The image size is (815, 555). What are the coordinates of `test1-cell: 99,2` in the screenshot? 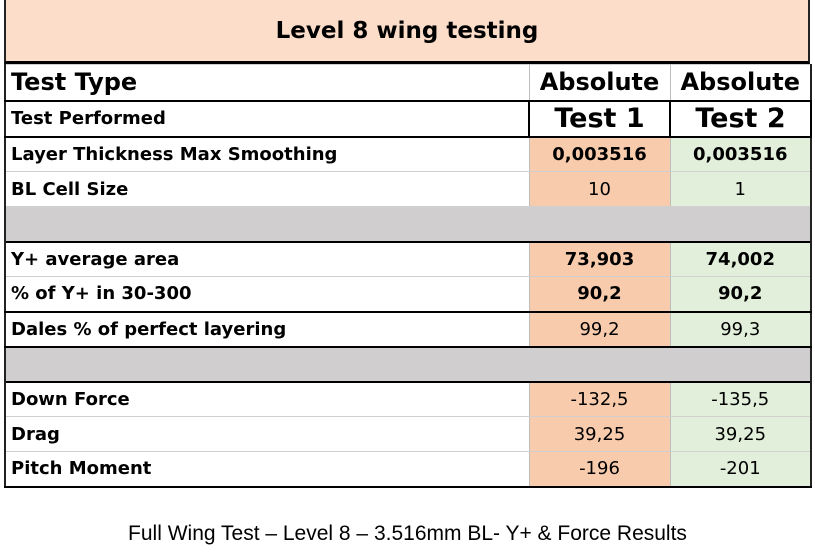 It's located at (599, 329).